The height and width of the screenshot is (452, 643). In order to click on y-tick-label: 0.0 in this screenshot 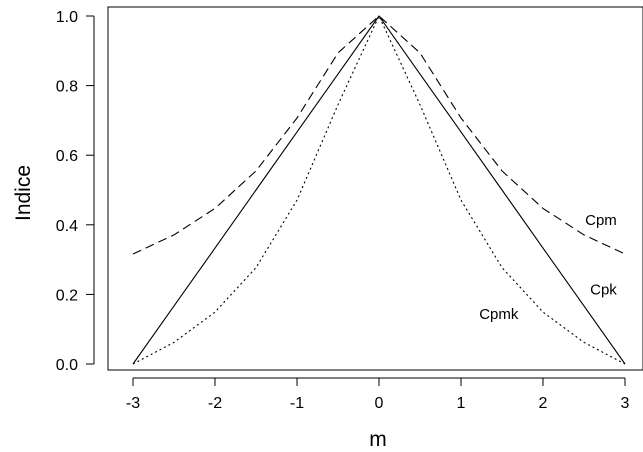, I will do `click(67, 365)`.